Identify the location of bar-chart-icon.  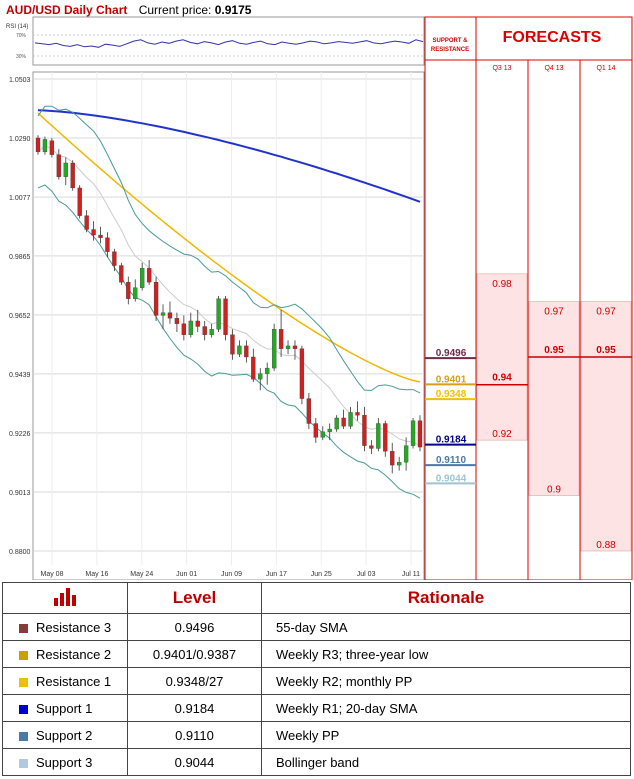
(65, 598).